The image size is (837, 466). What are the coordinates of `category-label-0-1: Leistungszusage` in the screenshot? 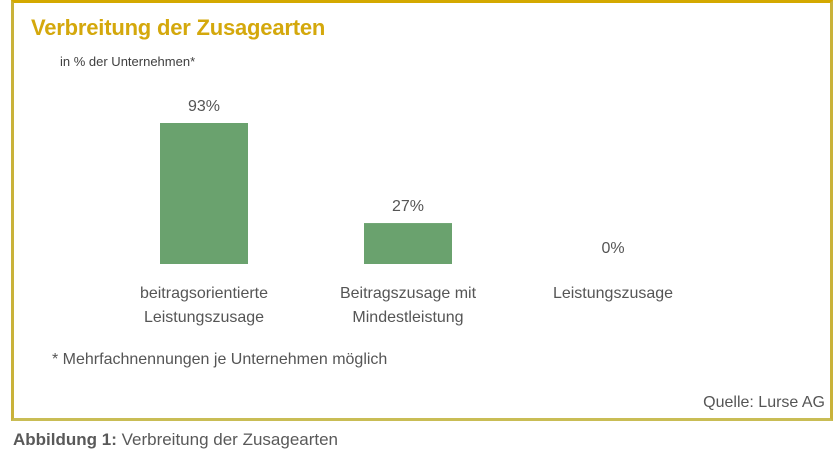 It's located at (204, 317).